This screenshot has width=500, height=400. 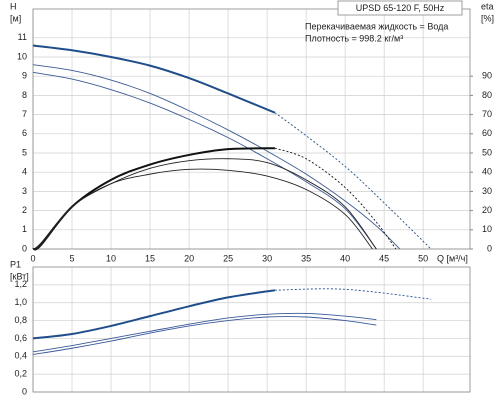 I want to click on y2-tick-label: 20, so click(x=487, y=210).